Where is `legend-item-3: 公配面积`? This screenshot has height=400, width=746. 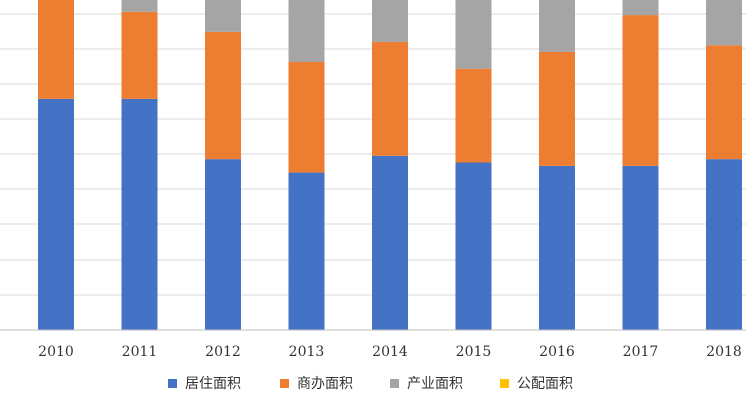 legend-item-3: 公配面积 is located at coordinates (536, 384).